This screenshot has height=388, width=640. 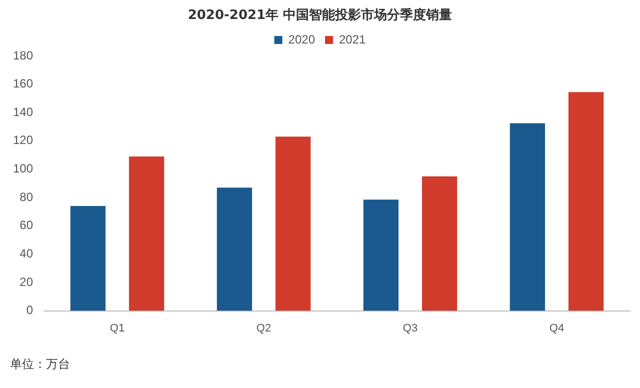 I want to click on x-tick-label: Q1, so click(x=117, y=328).